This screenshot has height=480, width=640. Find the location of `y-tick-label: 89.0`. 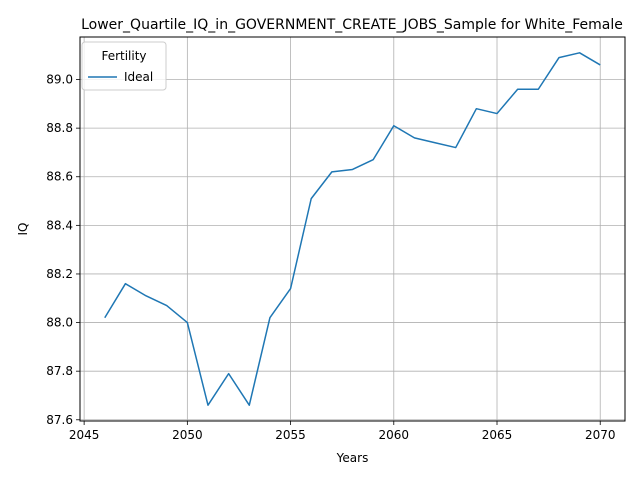

y-tick-label: 89.0 is located at coordinates (59, 80).